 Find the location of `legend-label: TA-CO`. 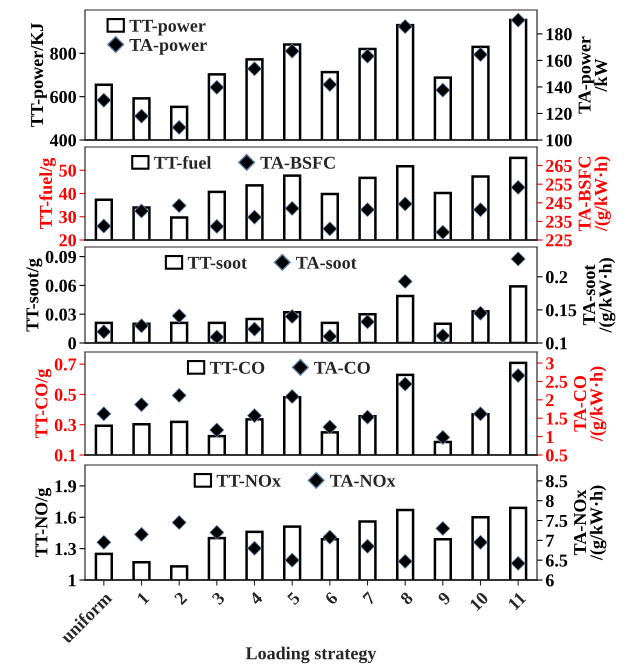

legend-label: TA-CO is located at coordinates (342, 368).